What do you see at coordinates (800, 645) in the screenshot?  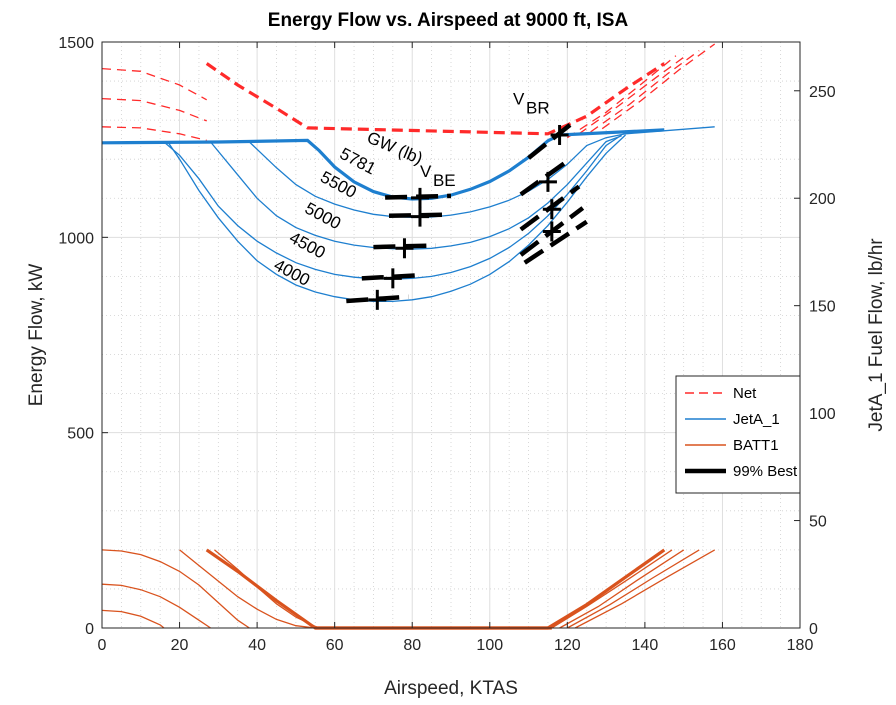 I see `x-tick-label: 180` at bounding box center [800, 645].